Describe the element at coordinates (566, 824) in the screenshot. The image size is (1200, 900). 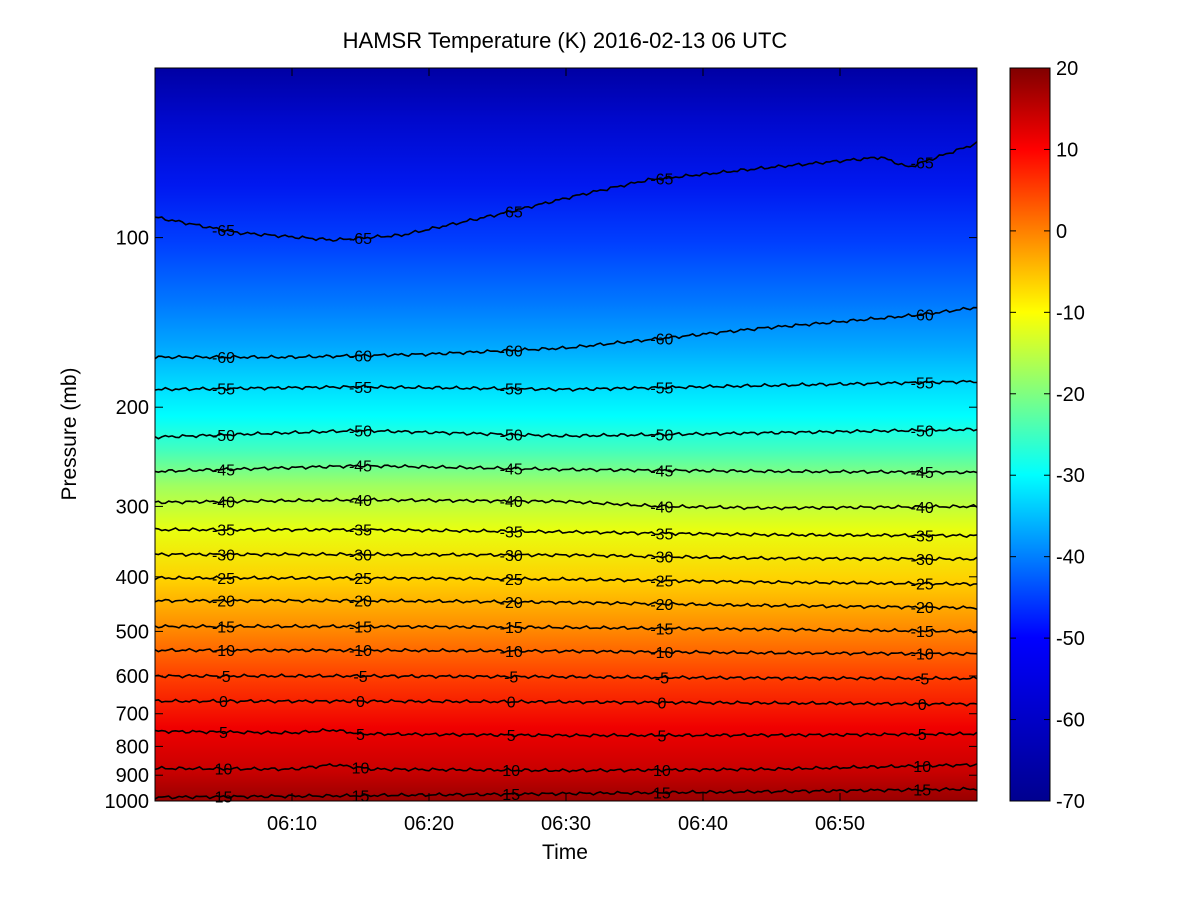
I see `x-tick-label: 06:30` at that location.